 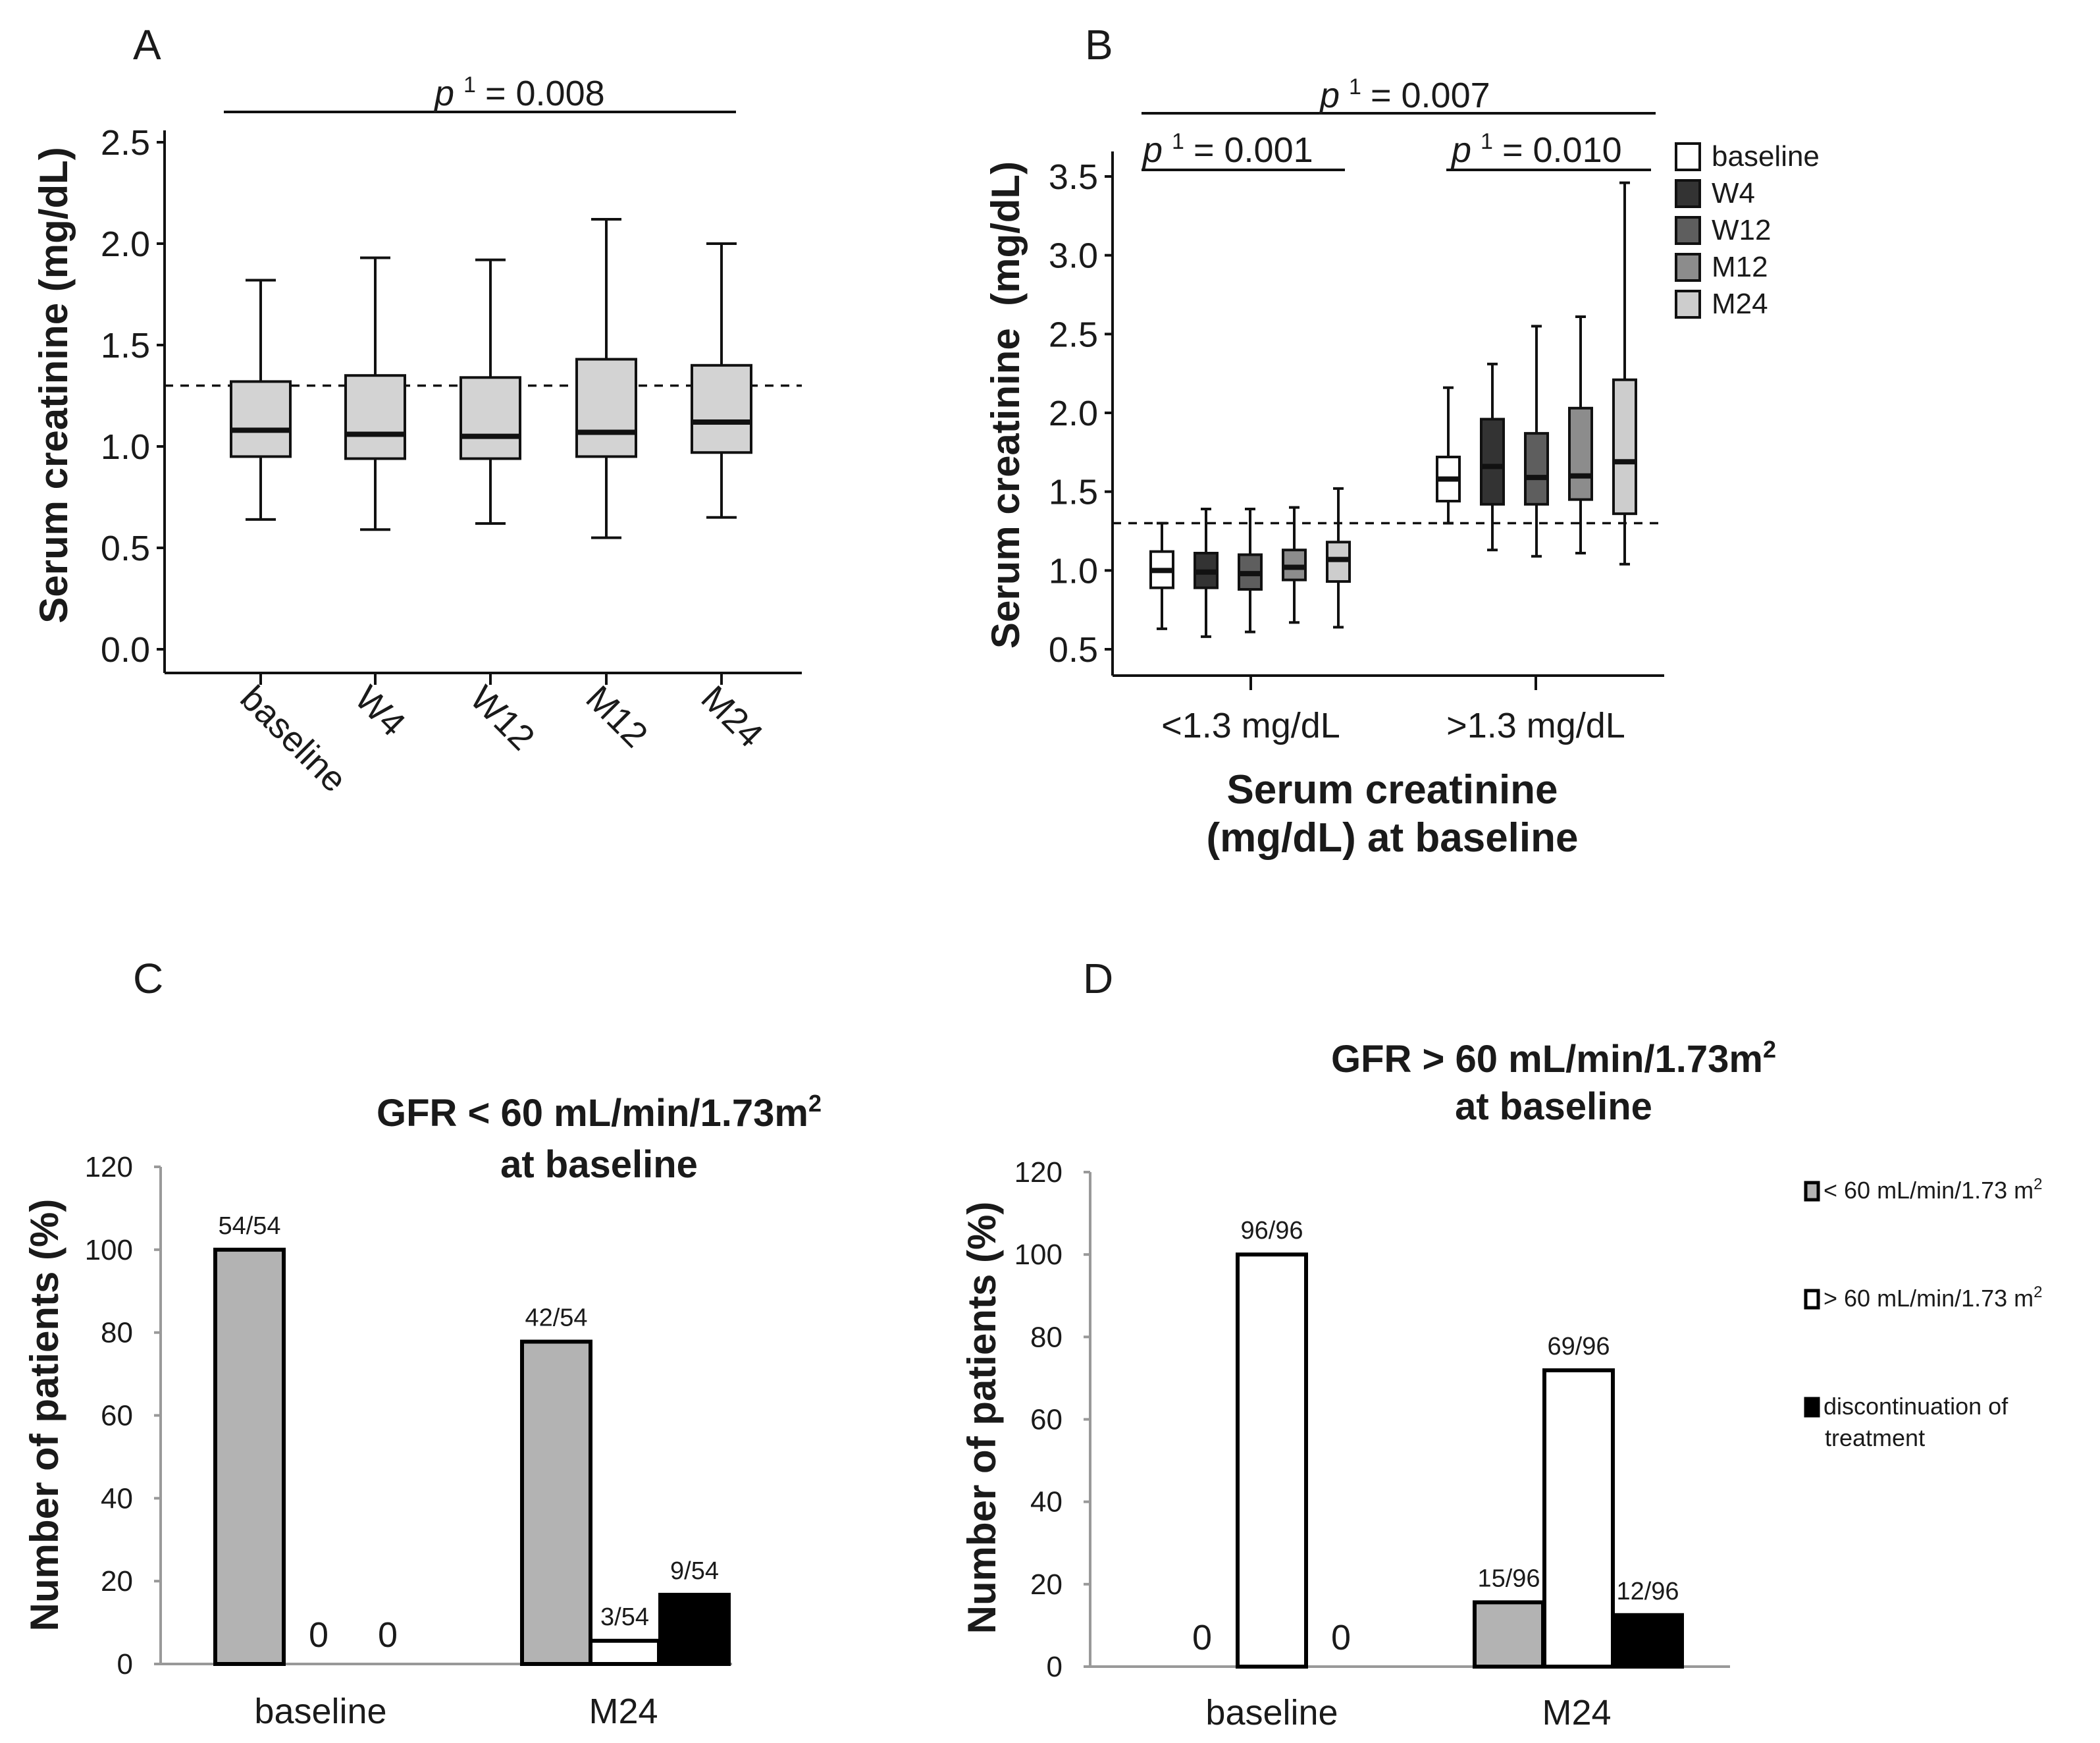 What do you see at coordinates (125, 1664) in the screenshot?
I see `panel-c-y-tick-label: 0` at bounding box center [125, 1664].